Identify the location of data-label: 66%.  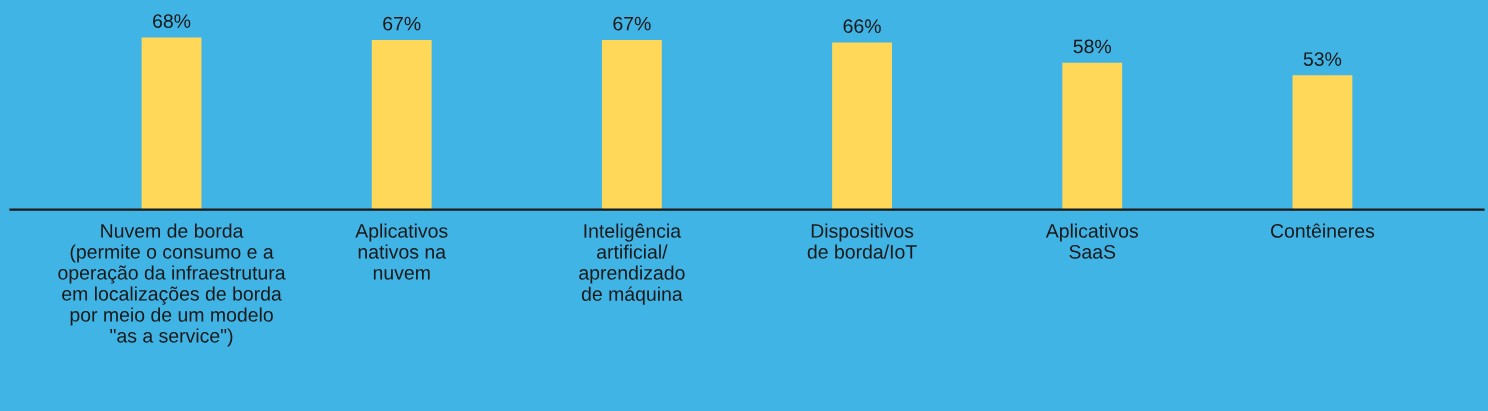
(862, 26).